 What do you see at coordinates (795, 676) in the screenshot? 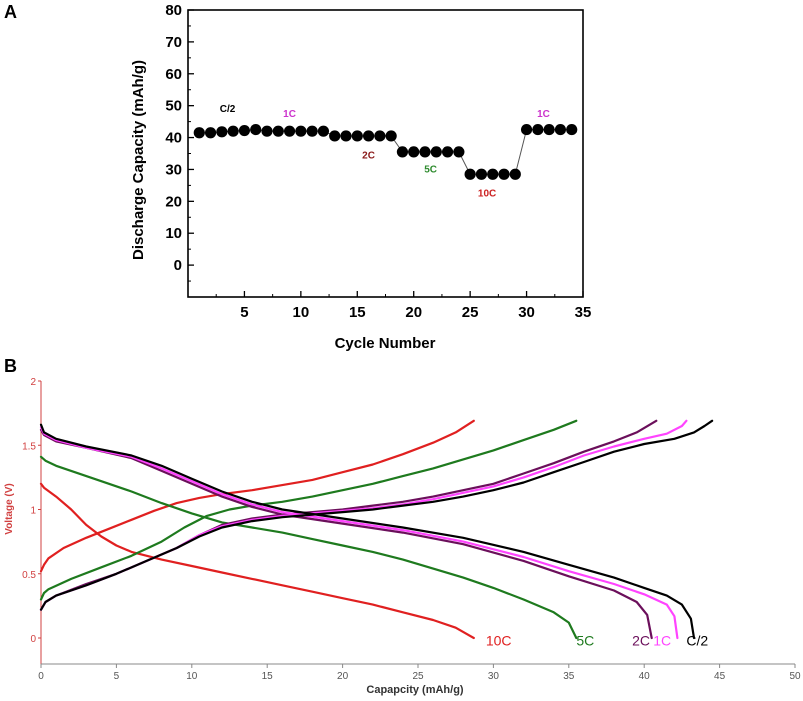
I see `x-tick-label: 50` at bounding box center [795, 676].